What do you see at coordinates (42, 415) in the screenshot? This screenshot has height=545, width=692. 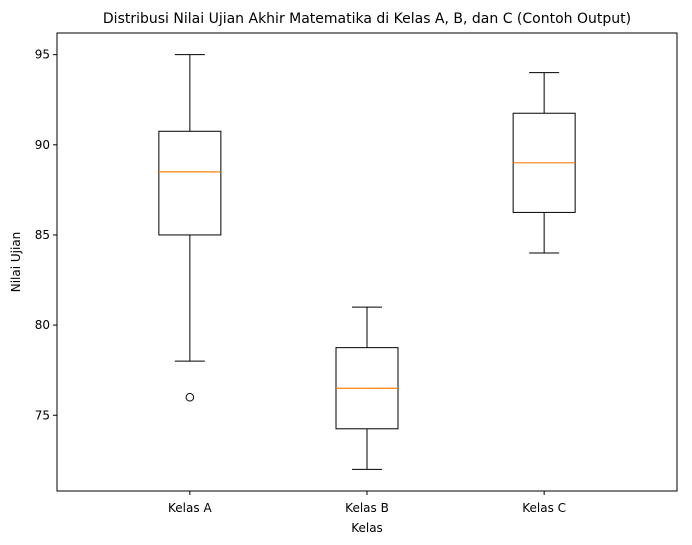 I see `y-tick-label: 75` at bounding box center [42, 415].